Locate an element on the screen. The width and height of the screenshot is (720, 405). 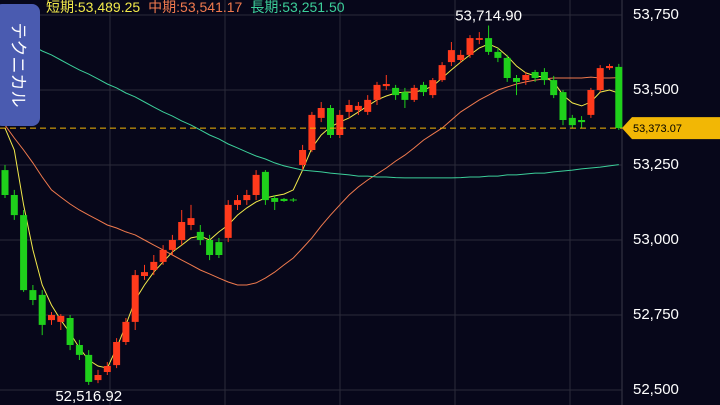
legend: 短期:53,489.25 中期:53,541.17 長期:53,251.50 is located at coordinates (195, 7).